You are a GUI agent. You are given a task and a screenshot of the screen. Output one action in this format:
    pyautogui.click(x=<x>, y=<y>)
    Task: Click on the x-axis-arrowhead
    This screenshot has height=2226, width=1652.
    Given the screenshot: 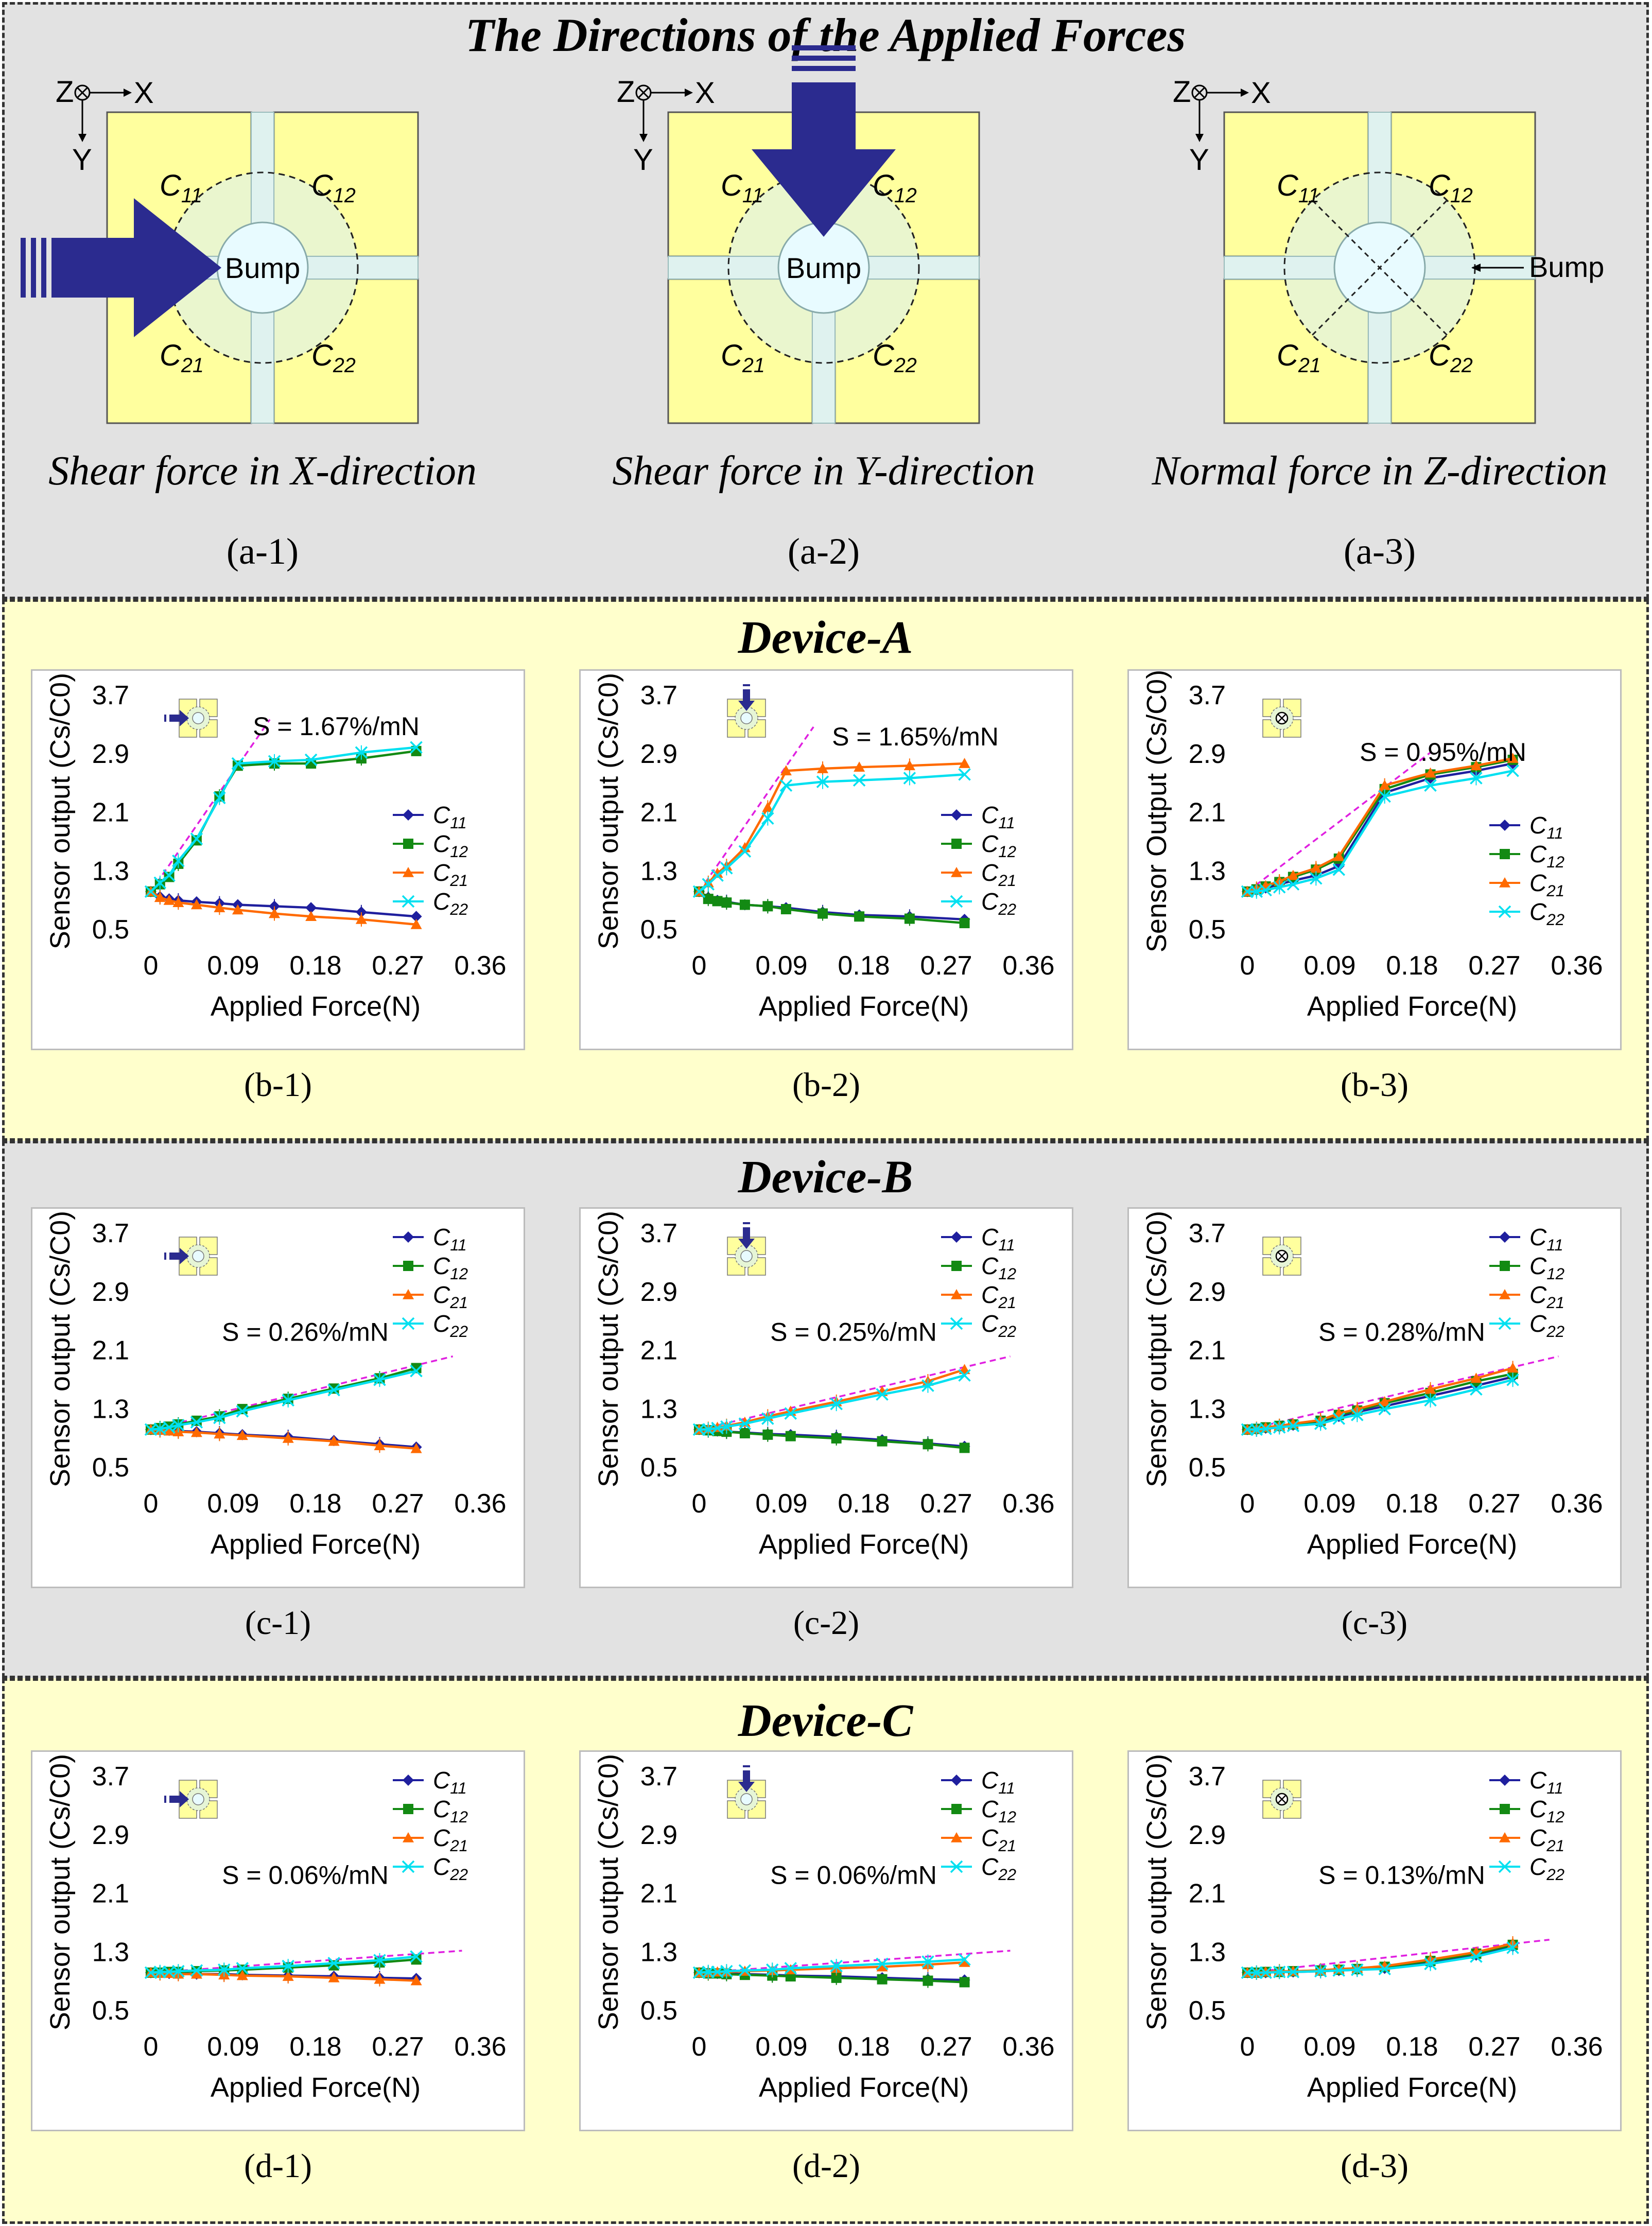 What is the action you would take?
    pyautogui.click(x=689, y=93)
    